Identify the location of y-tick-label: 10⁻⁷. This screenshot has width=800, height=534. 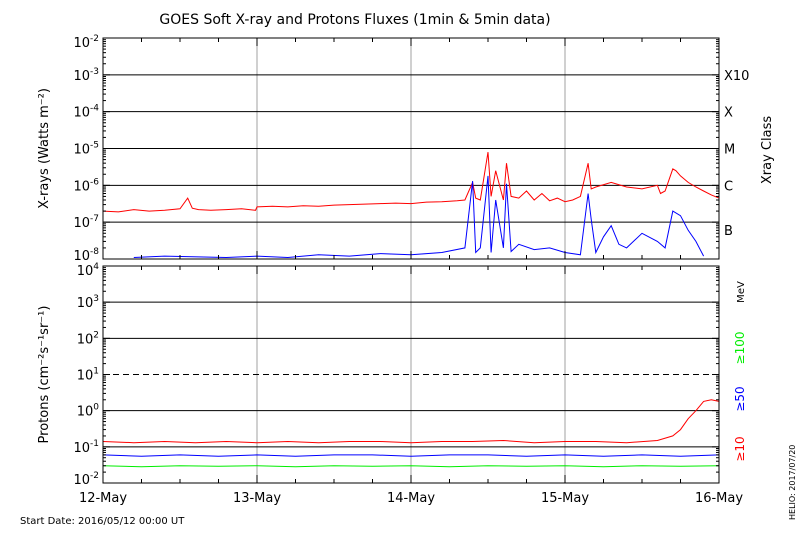
(86, 222).